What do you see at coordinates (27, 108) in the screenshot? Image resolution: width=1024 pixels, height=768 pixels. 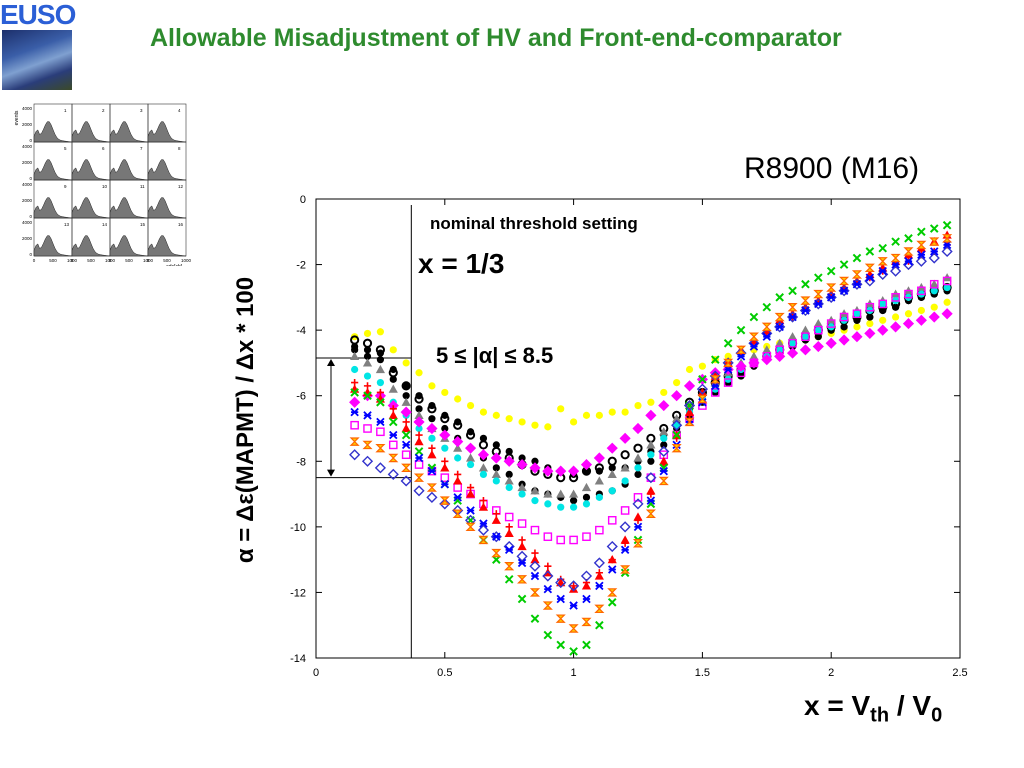 I see `thumb-y-tick: 4000` at bounding box center [27, 108].